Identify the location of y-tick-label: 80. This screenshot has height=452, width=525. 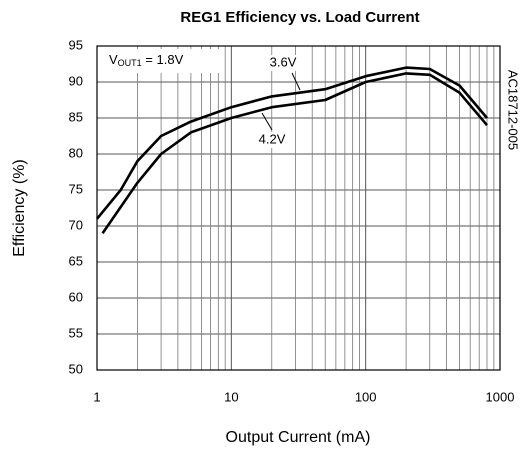
(76, 152).